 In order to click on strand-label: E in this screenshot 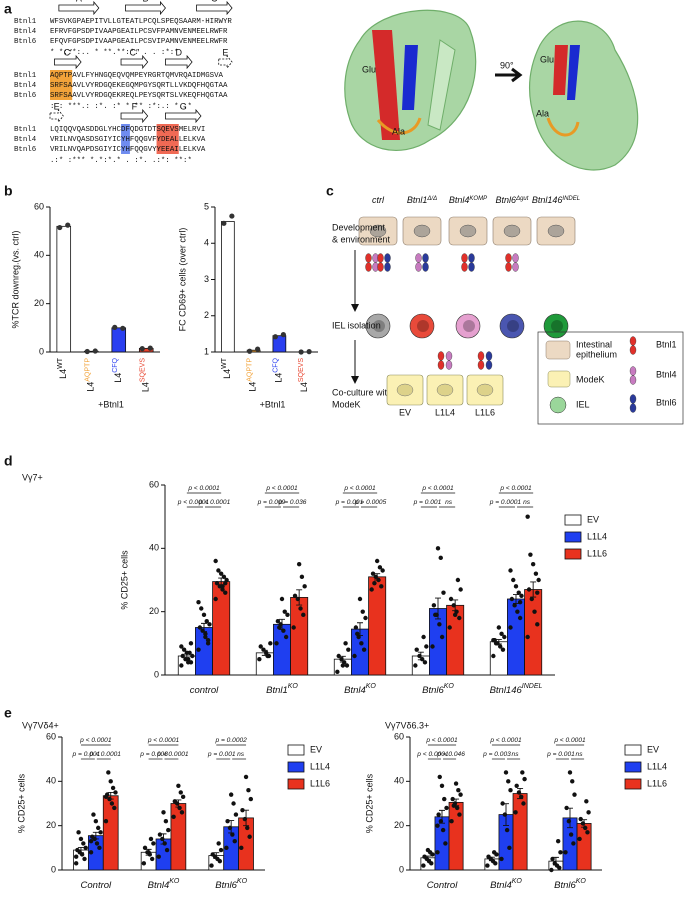, I will do `click(225, 52)`.